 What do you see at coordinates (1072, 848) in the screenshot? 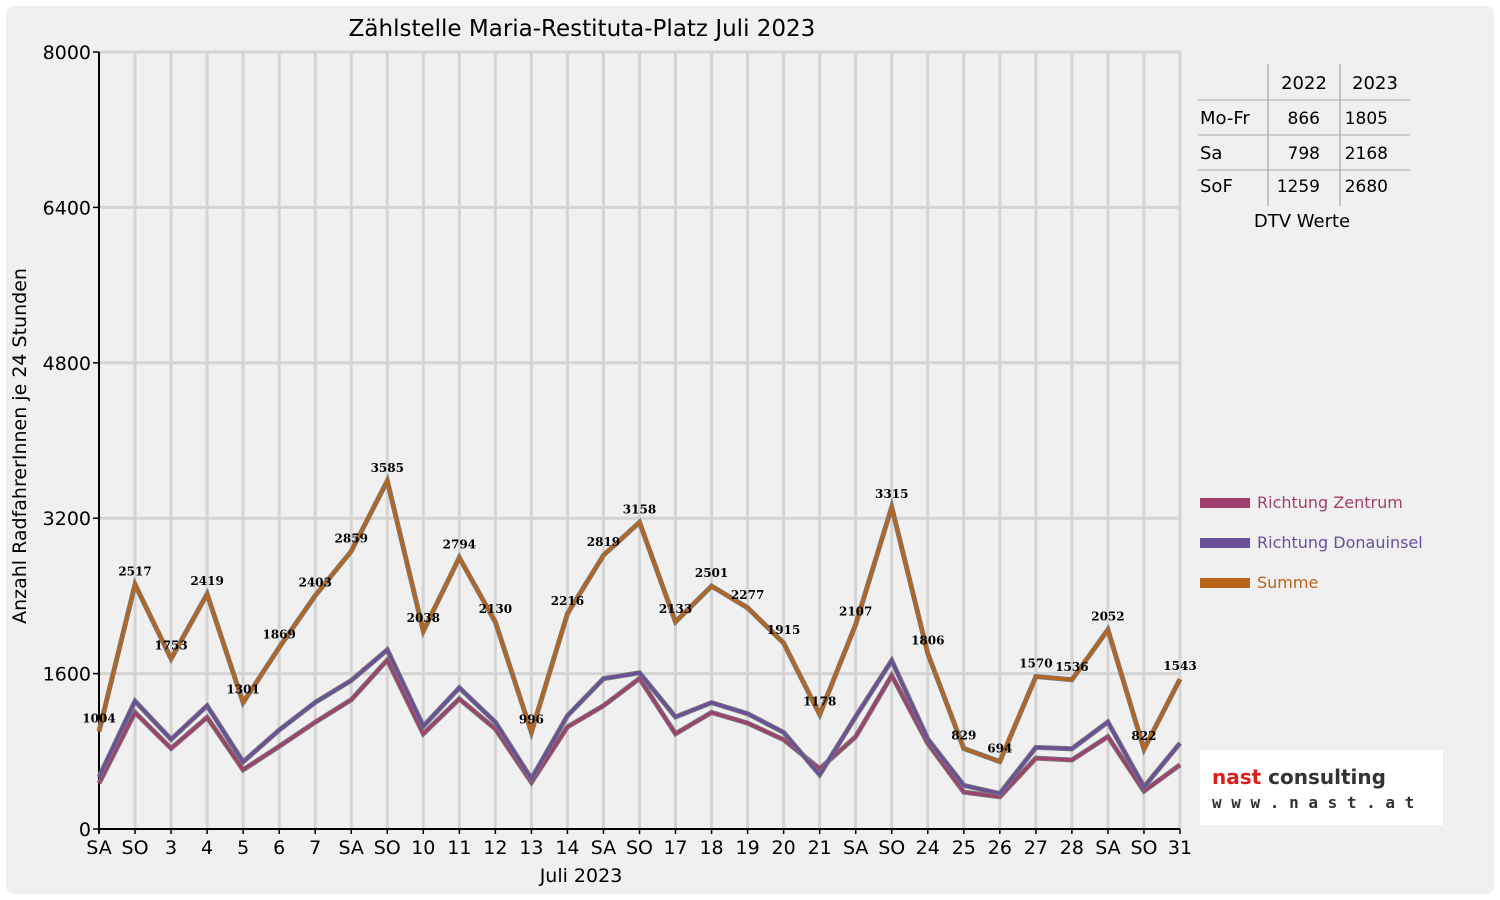
I see `x-tick-label: 28` at bounding box center [1072, 848].